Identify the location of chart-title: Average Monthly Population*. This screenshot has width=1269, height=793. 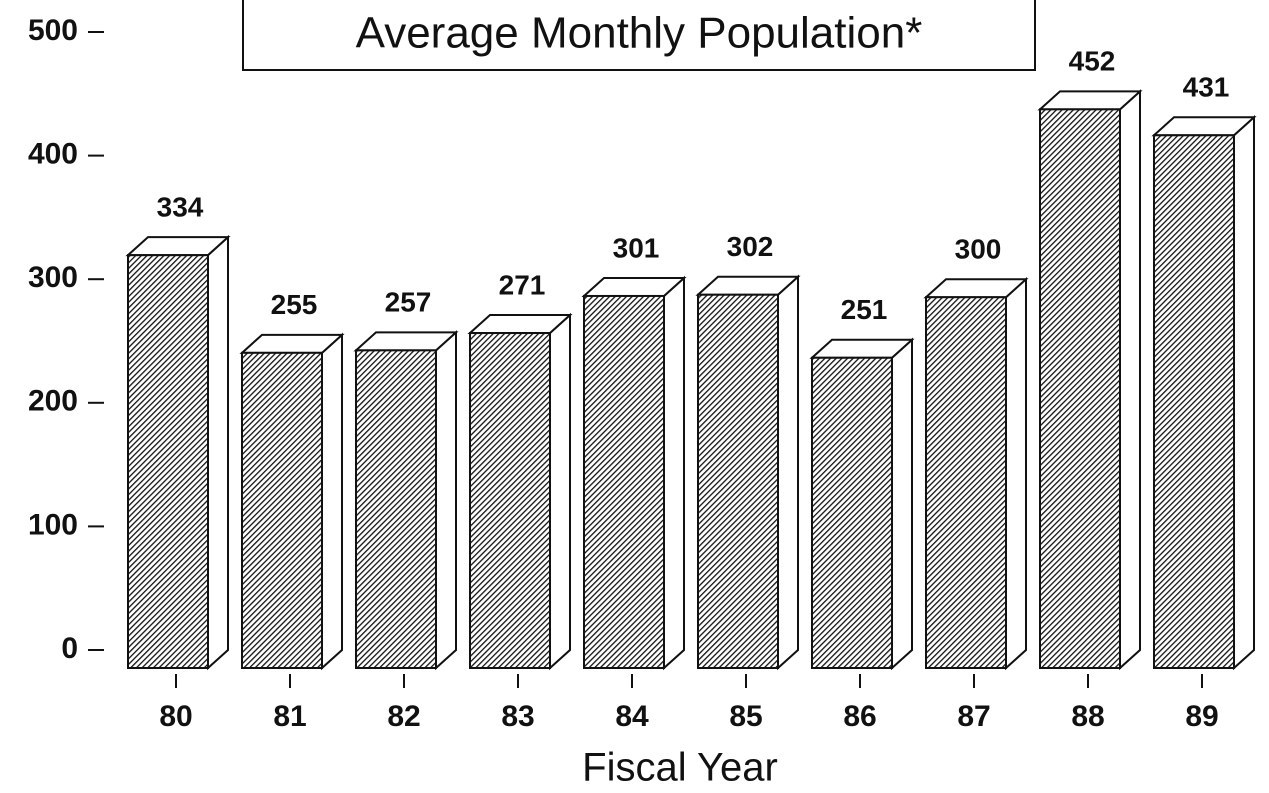
(639, 33).